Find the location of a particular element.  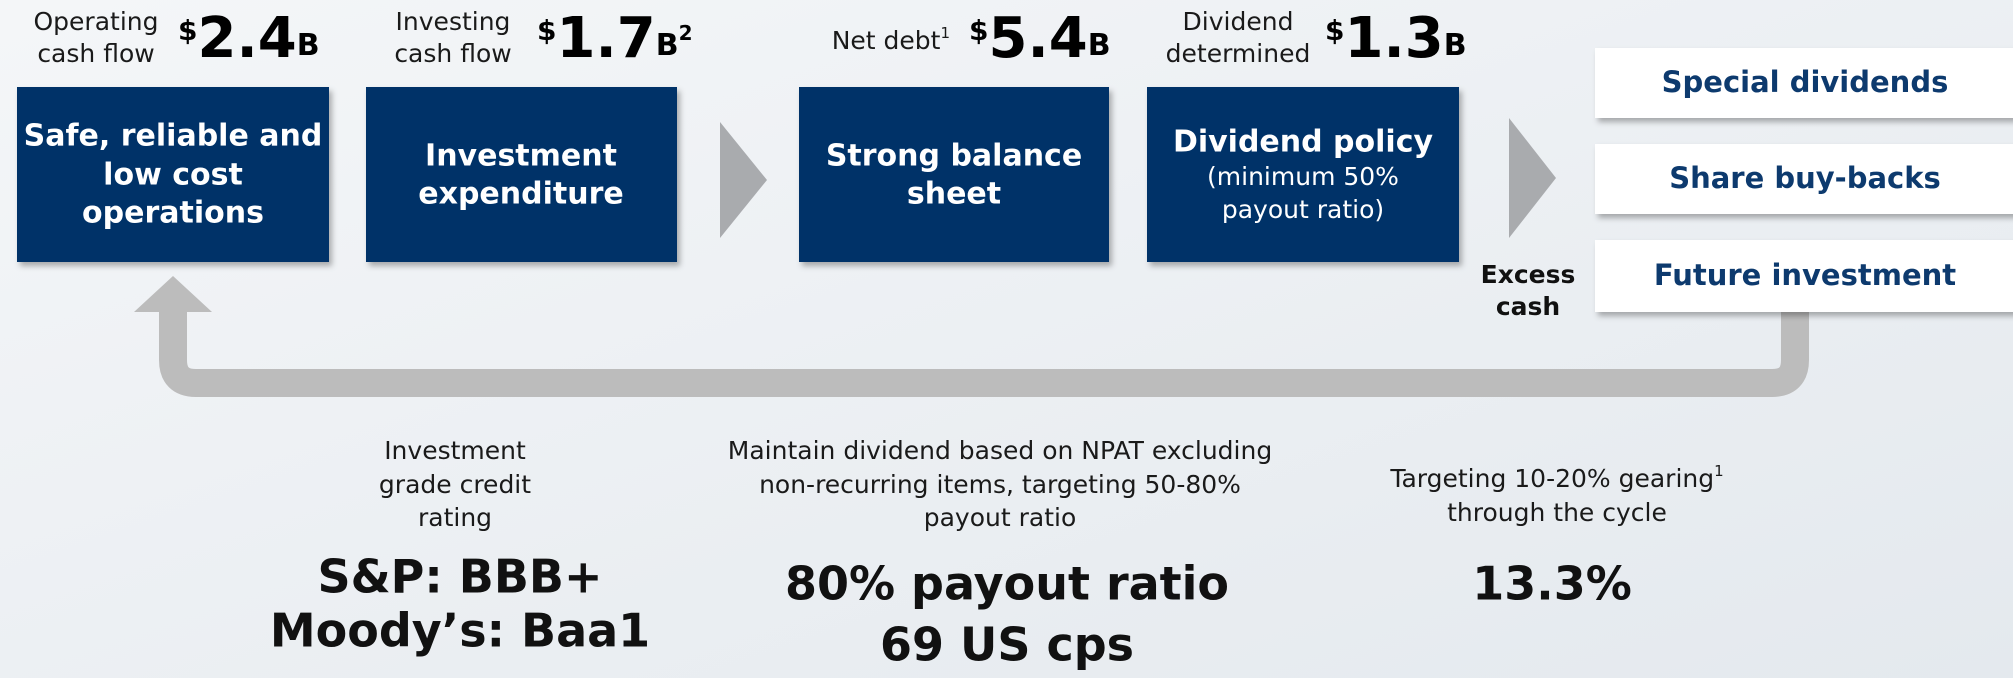

outcome-desc: through the cycle is located at coordinates (1557, 512).